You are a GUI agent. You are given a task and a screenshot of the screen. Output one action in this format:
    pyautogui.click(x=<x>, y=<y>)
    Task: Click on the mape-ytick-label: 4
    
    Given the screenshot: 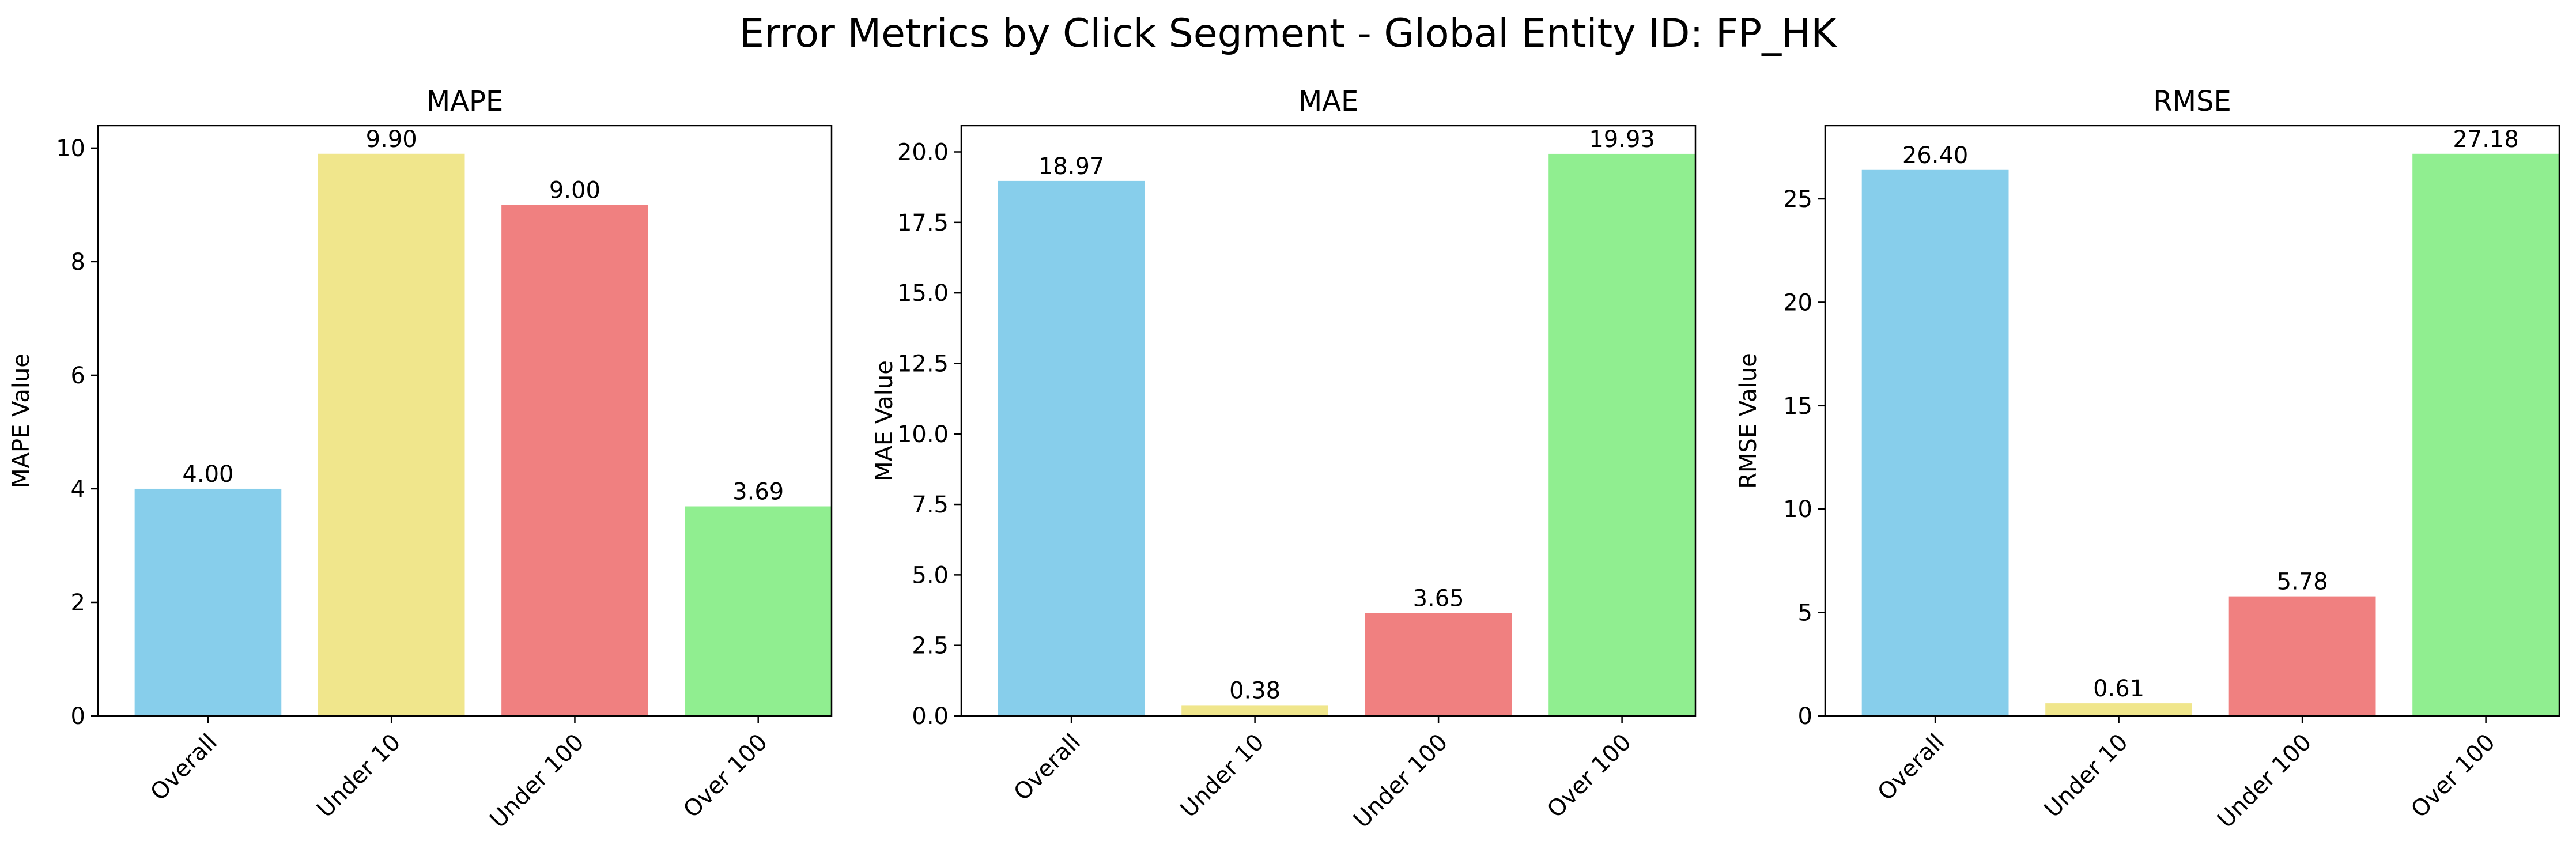 What is the action you would take?
    pyautogui.click(x=78, y=490)
    